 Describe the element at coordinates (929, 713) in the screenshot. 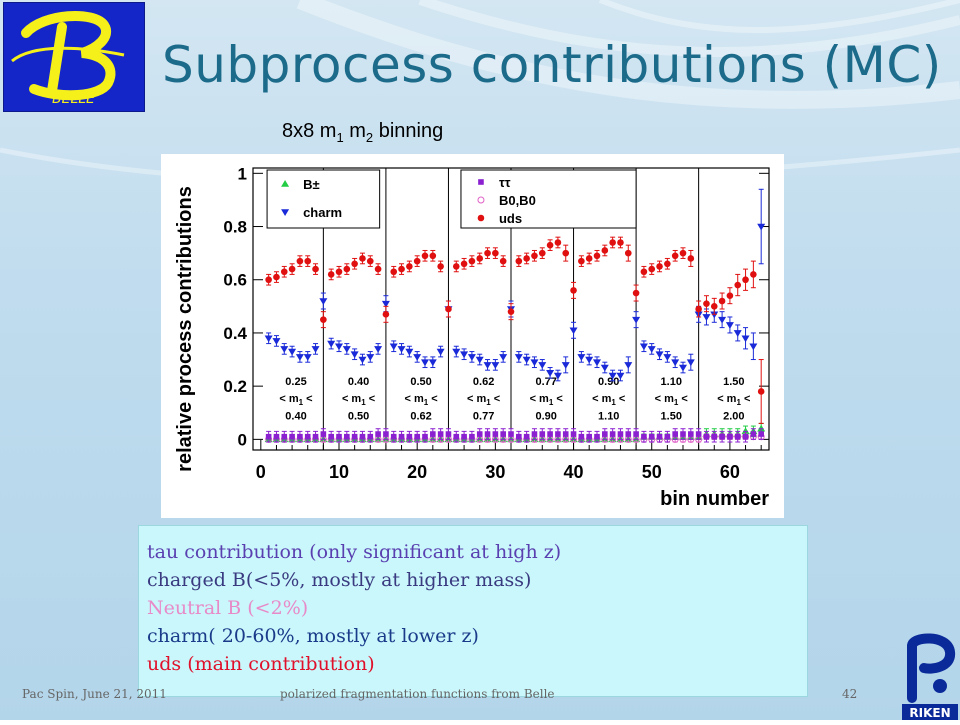

I see `riken-logo-text: RIKEN` at that location.